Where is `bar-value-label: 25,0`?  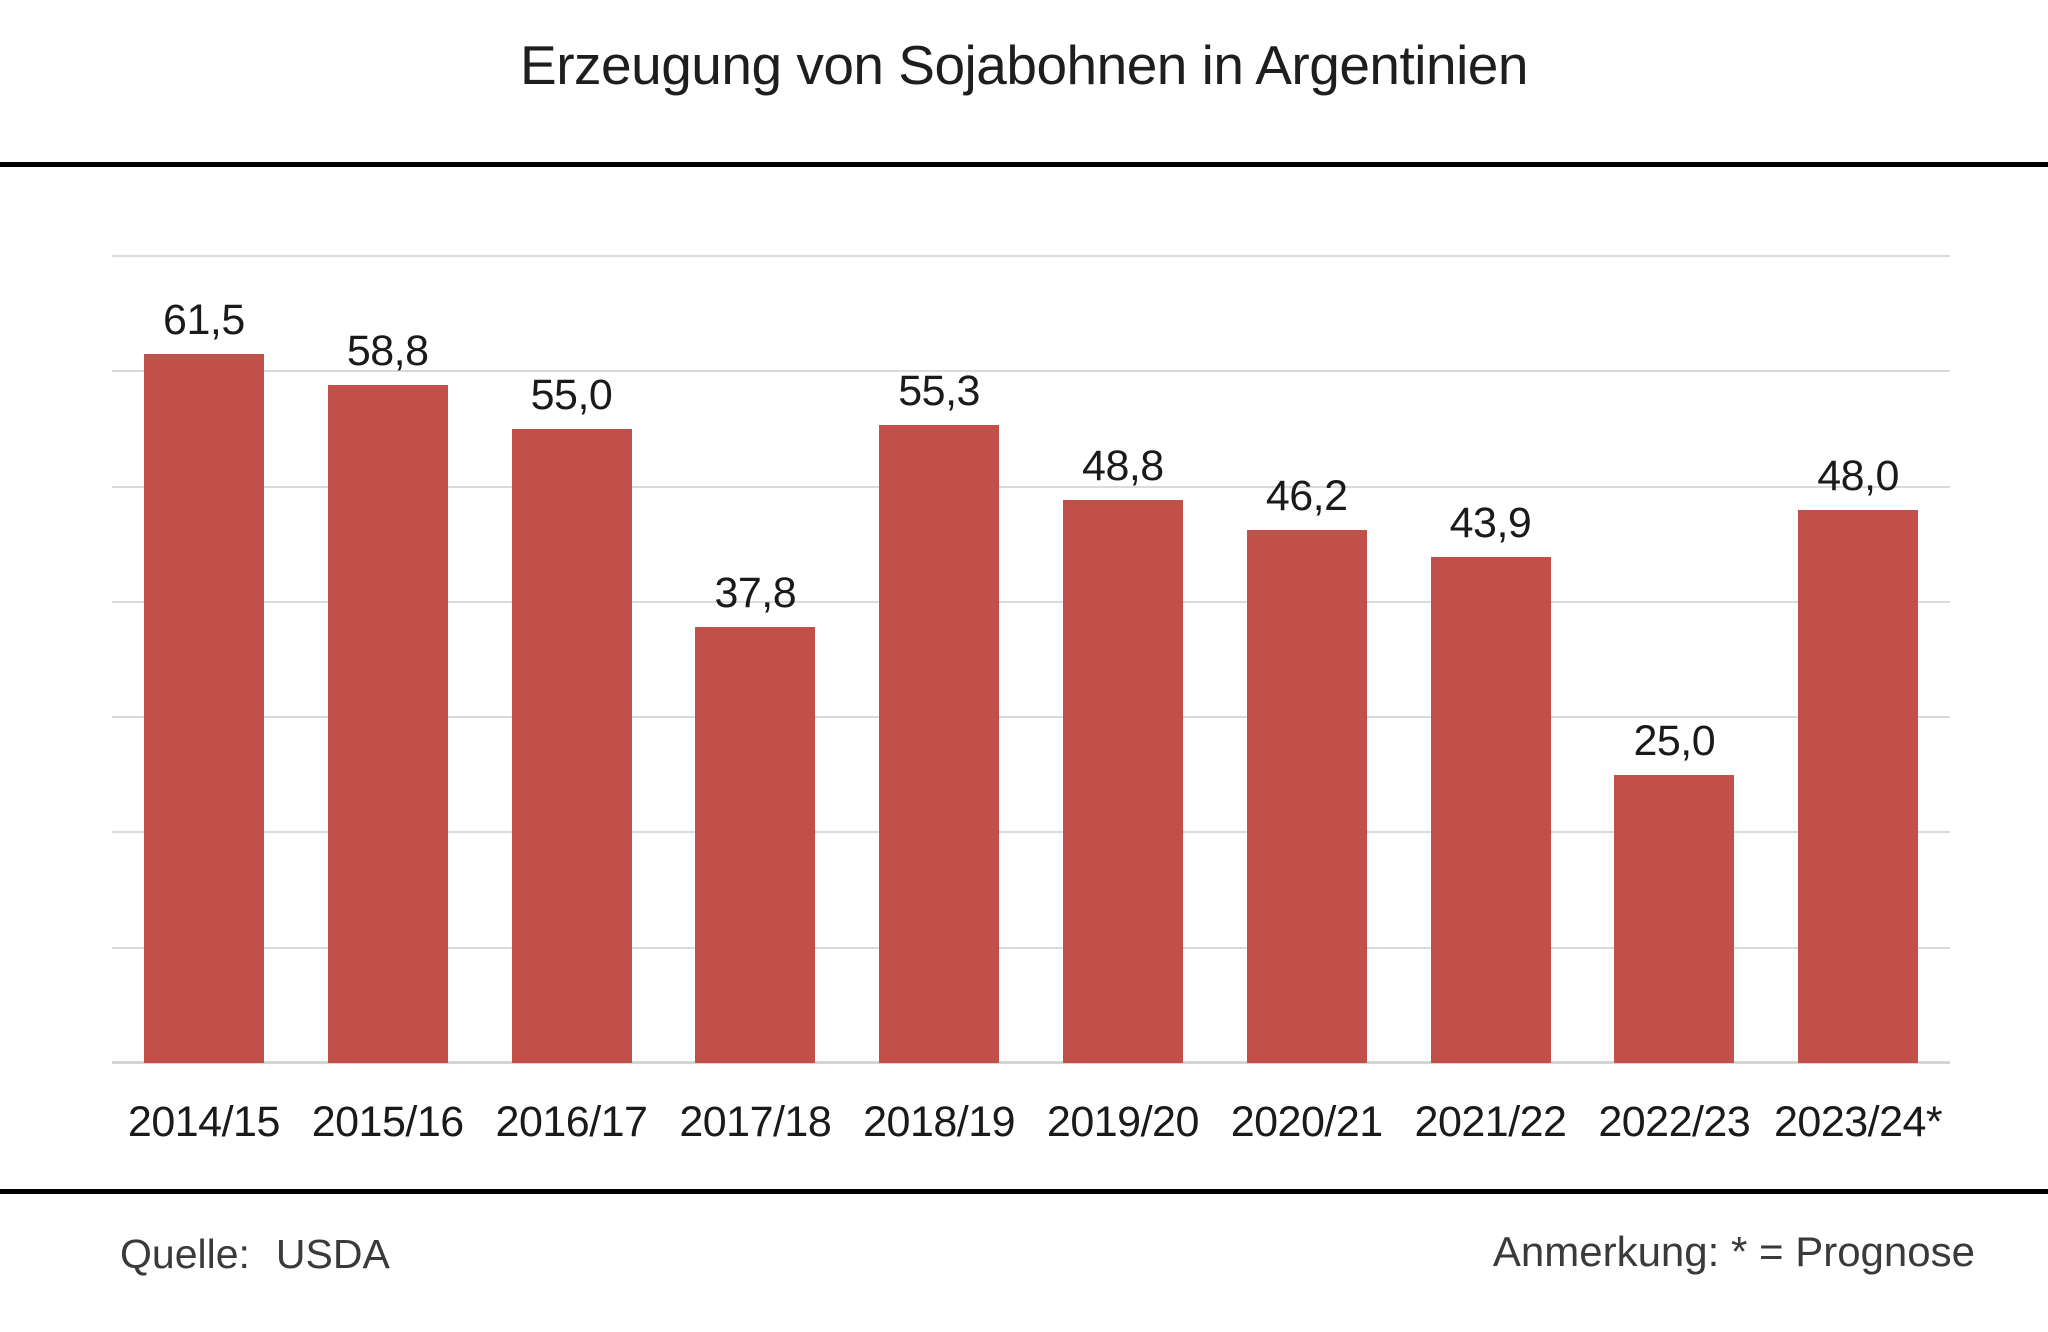 bar-value-label: 25,0 is located at coordinates (1674, 740).